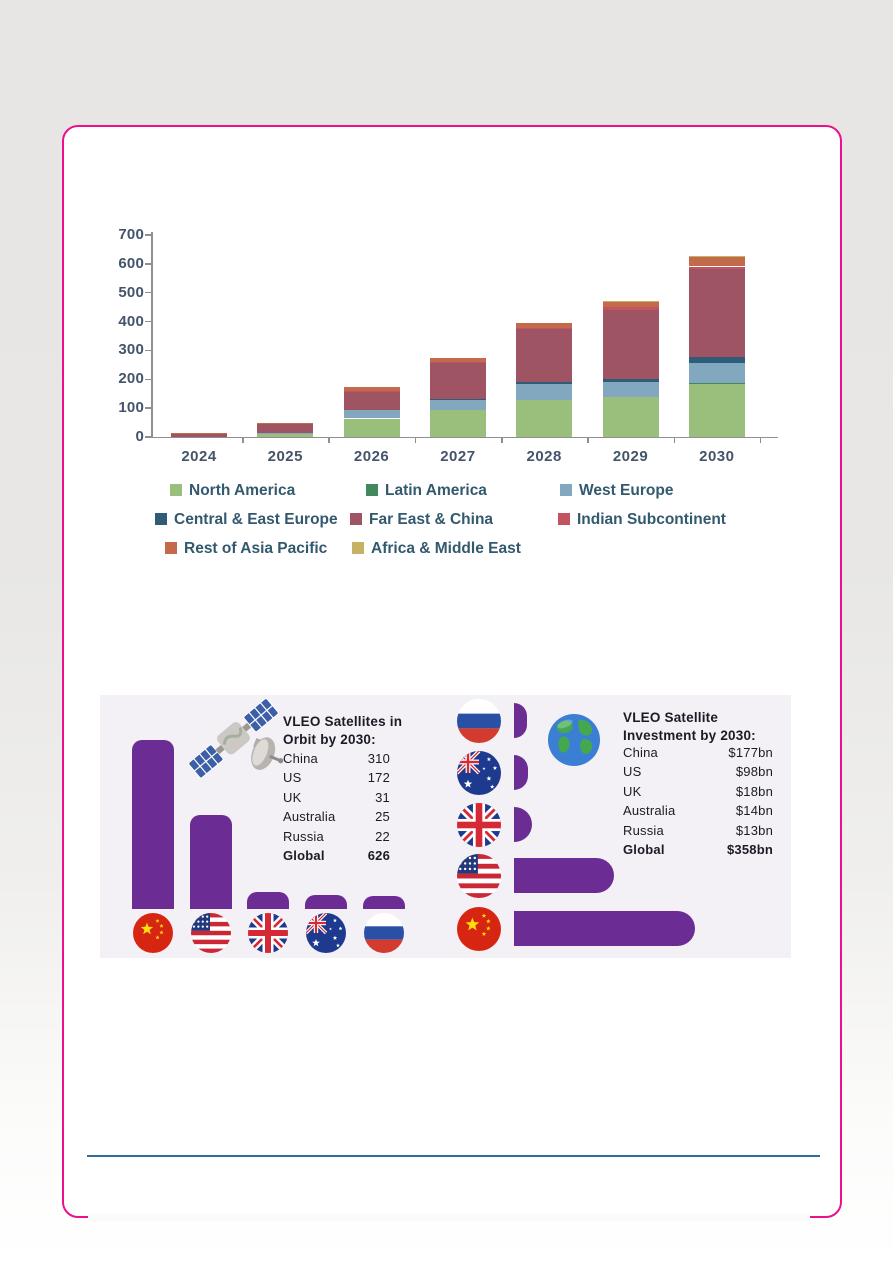 The height and width of the screenshot is (1263, 893). What do you see at coordinates (131, 408) in the screenshot?
I see `y-axis-label: 100` at bounding box center [131, 408].